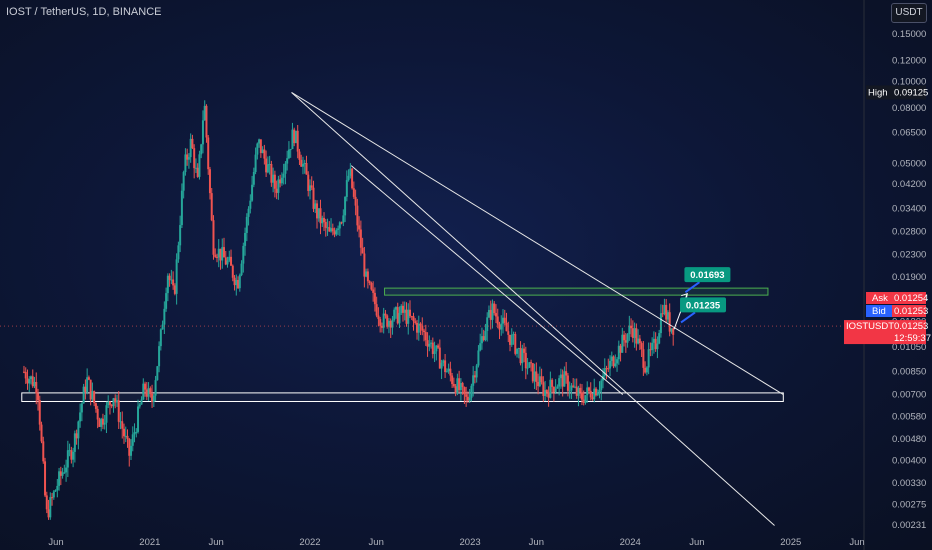 Image resolution: width=932 pixels, height=550 pixels. I want to click on y-tick-label: 0.04200, so click(909, 184).